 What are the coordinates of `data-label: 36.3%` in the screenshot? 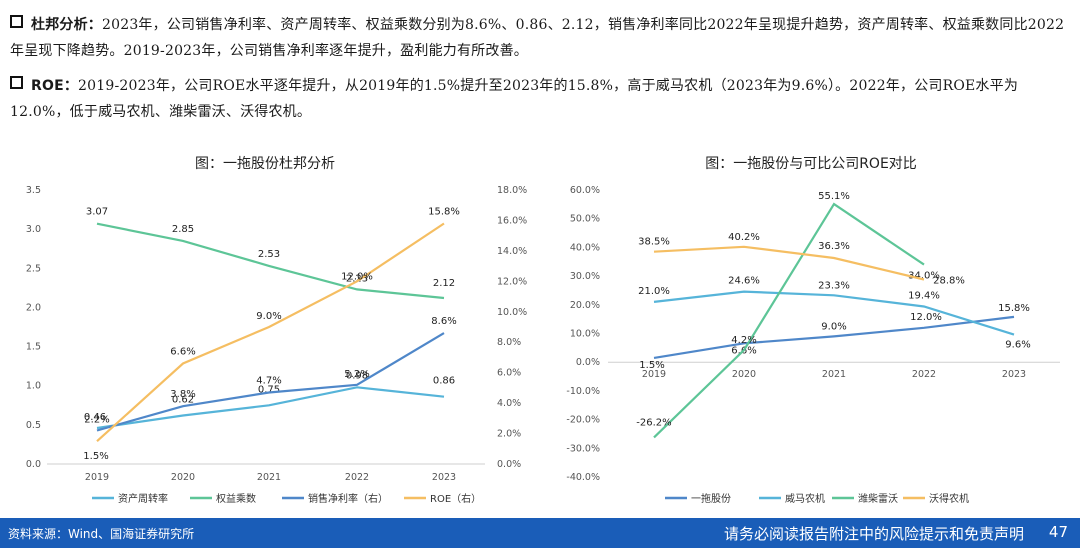 It's located at (834, 246).